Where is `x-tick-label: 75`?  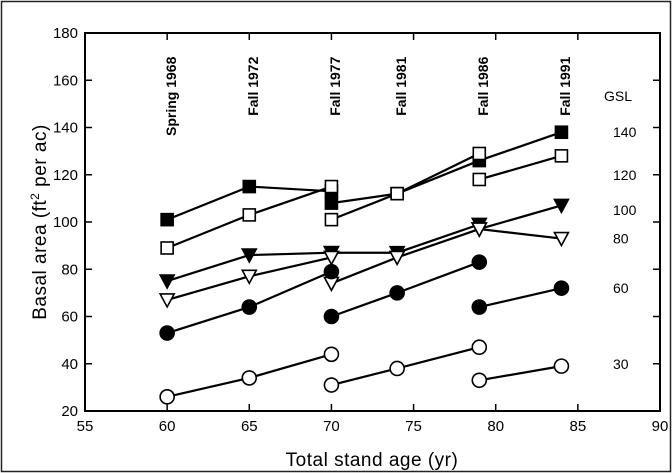 x-tick-label: 75 is located at coordinates (413, 426).